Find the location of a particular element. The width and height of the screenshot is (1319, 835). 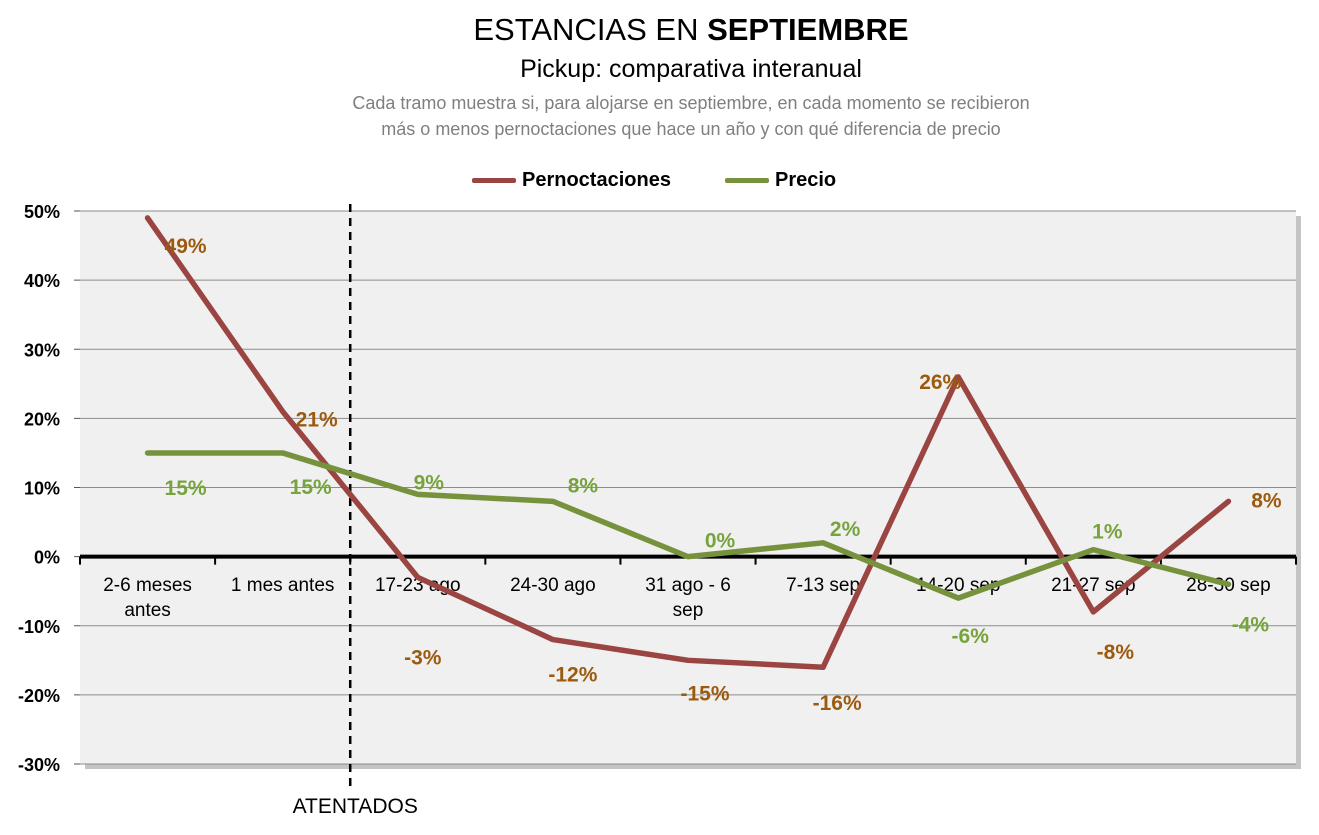

x-category-label: 1 mes antes is located at coordinates (283, 585).